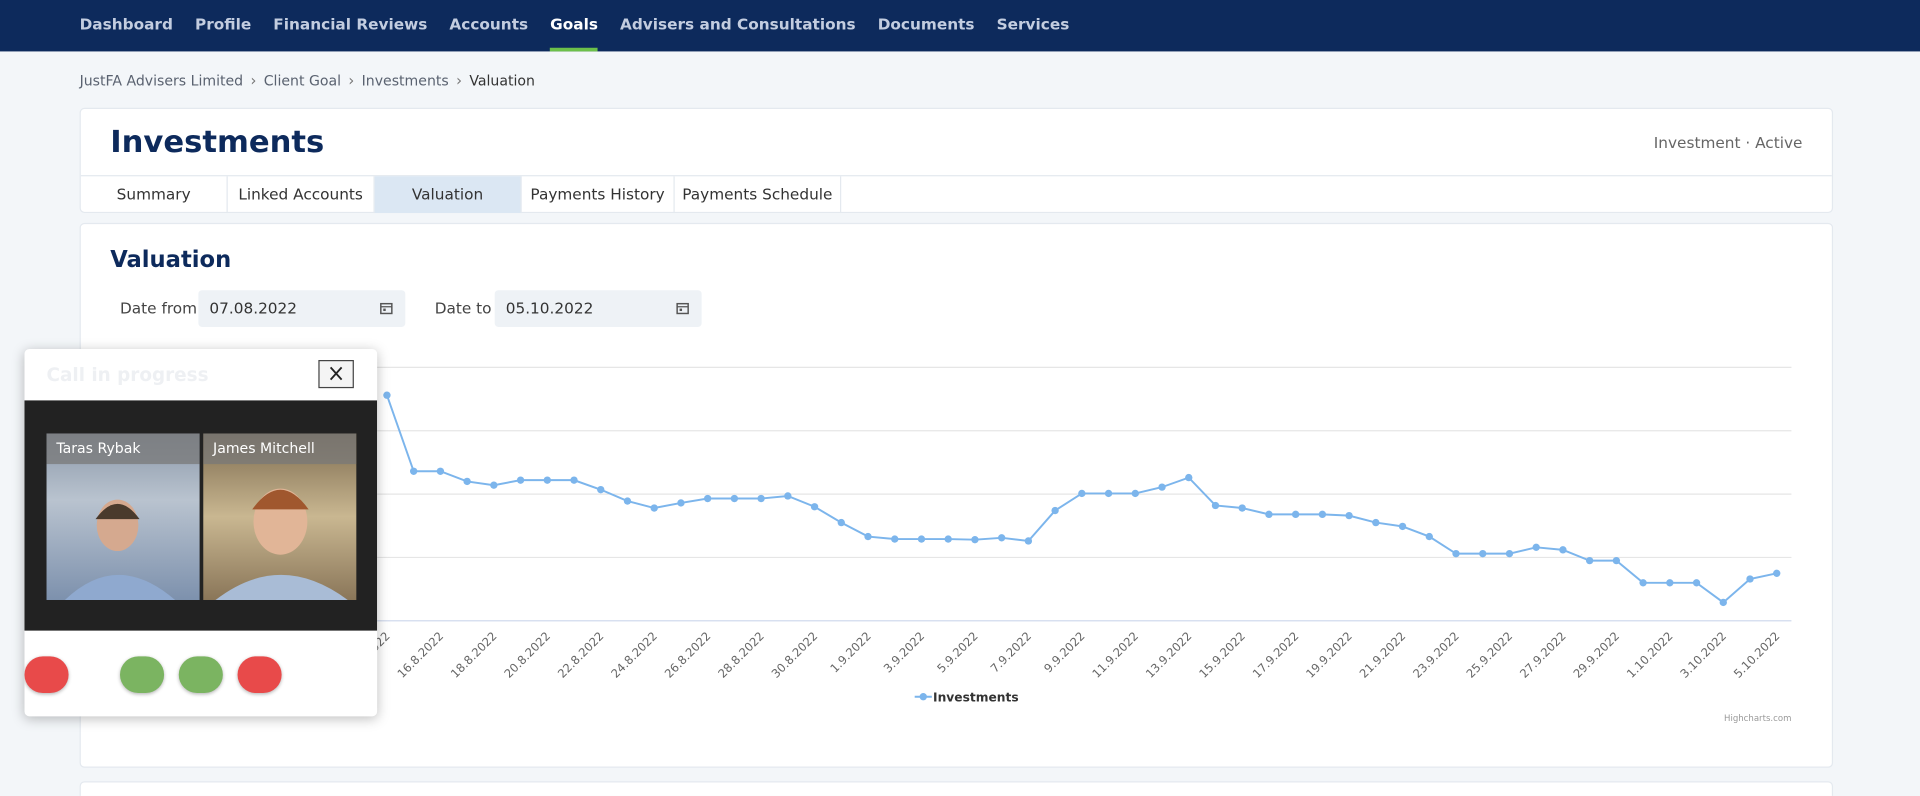  I want to click on x-tick-label: 17.9.2022, so click(1276, 655).